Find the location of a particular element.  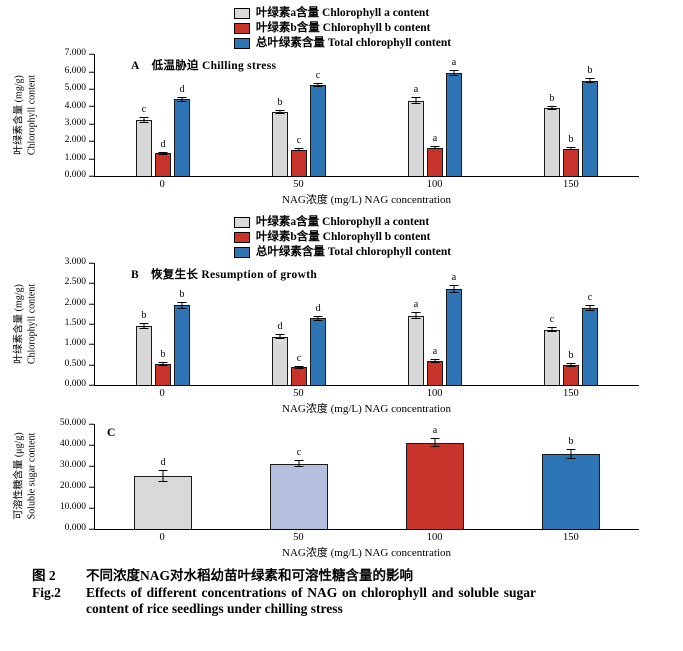

panel-title: 低温胁迫 Chilling stress is located at coordinates (214, 65).